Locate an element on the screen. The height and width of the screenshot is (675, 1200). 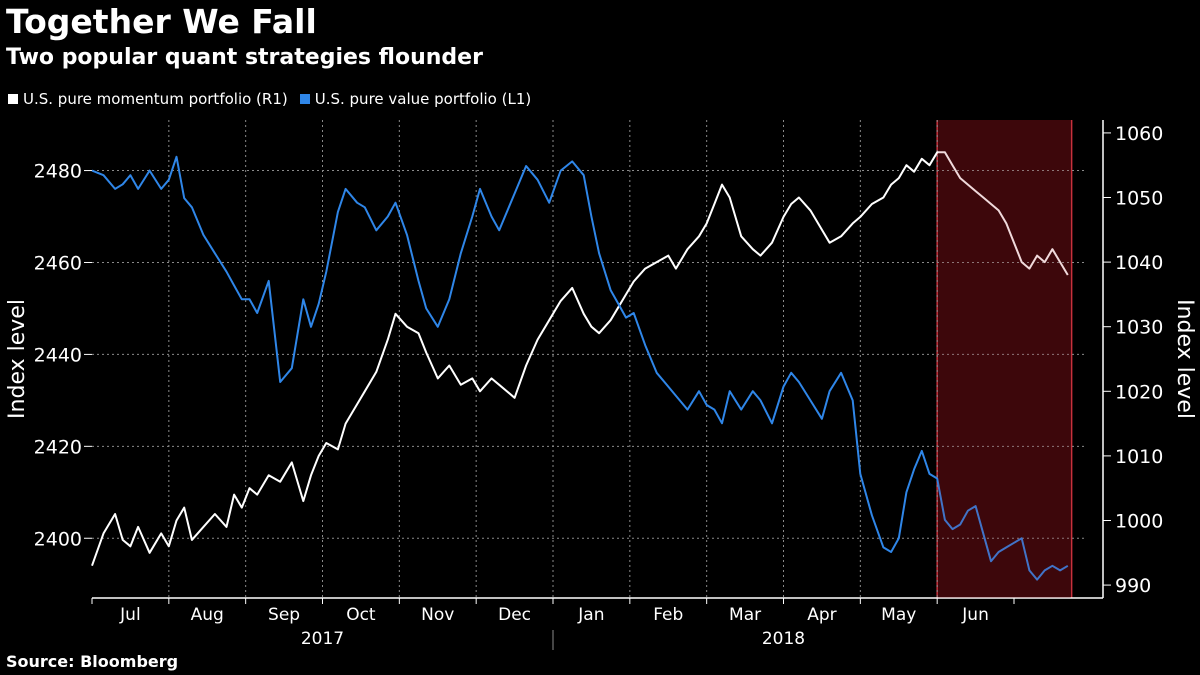
x-tick-label: Jan is located at coordinates (590, 615).